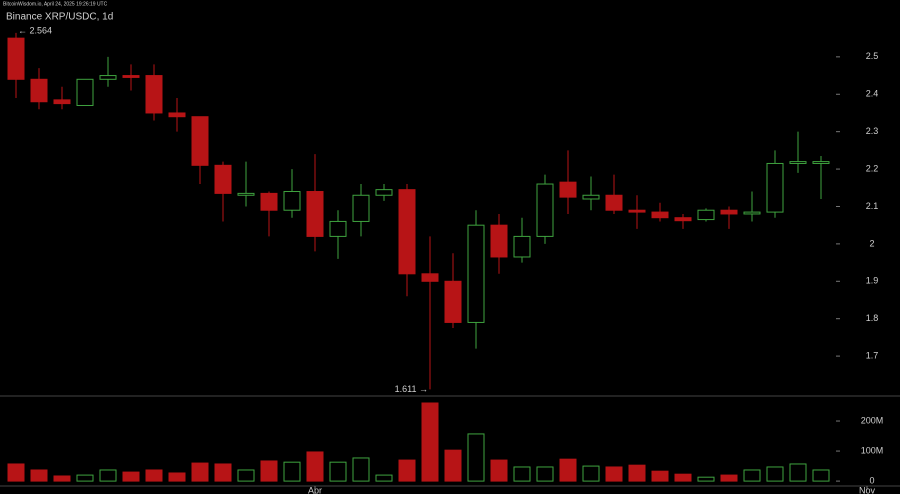 Image resolution: width=900 pixels, height=494 pixels. Describe the element at coordinates (872, 318) in the screenshot. I see `y-tick-label: 1.8` at that location.